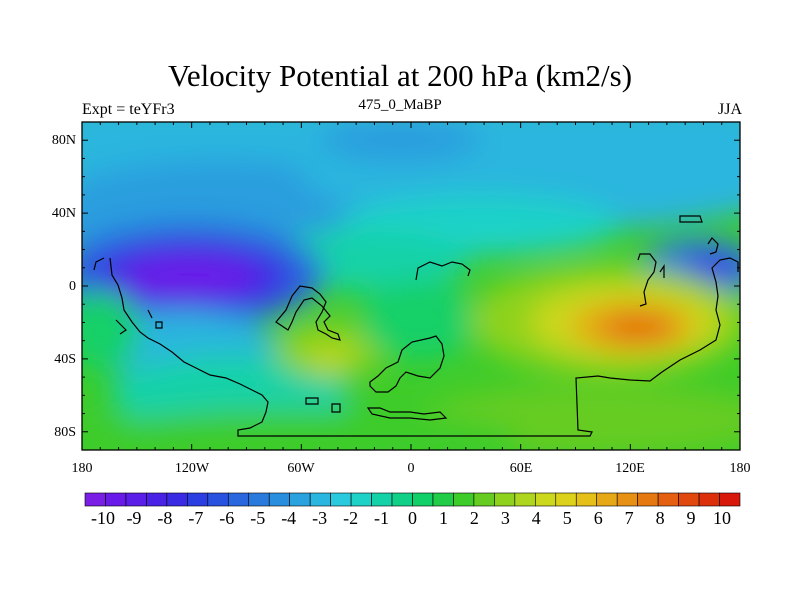 The image size is (800, 600). I want to click on colorbar-labels: -10 -9 -8 -7 -6 -5 -4 -3 -2 -1 0 1 2 3 4 5 6 7 8 9 10, so click(411, 518).